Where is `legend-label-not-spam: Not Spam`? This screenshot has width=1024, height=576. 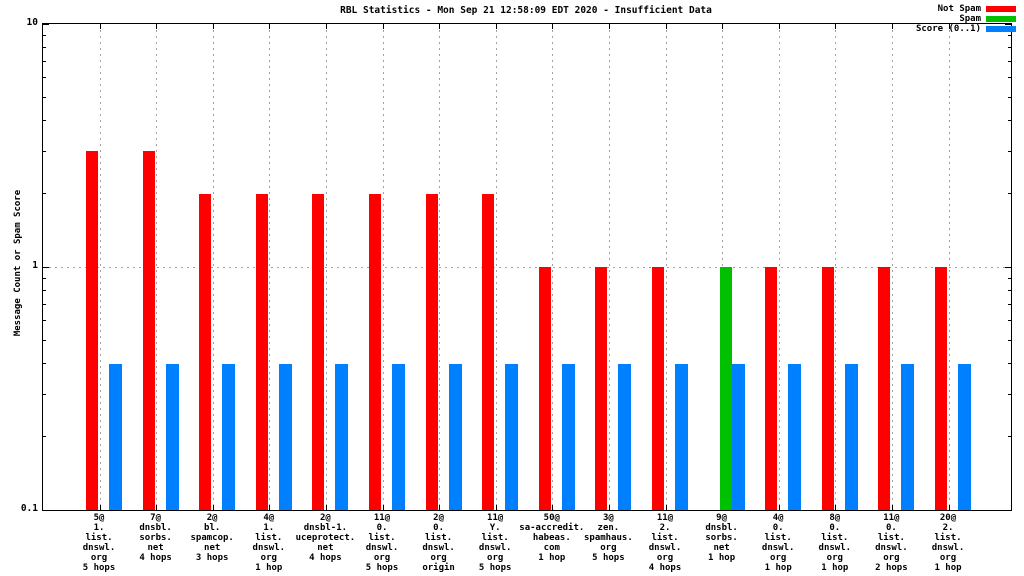 legend-label-not-spam: Not Spam is located at coordinates (959, 9).